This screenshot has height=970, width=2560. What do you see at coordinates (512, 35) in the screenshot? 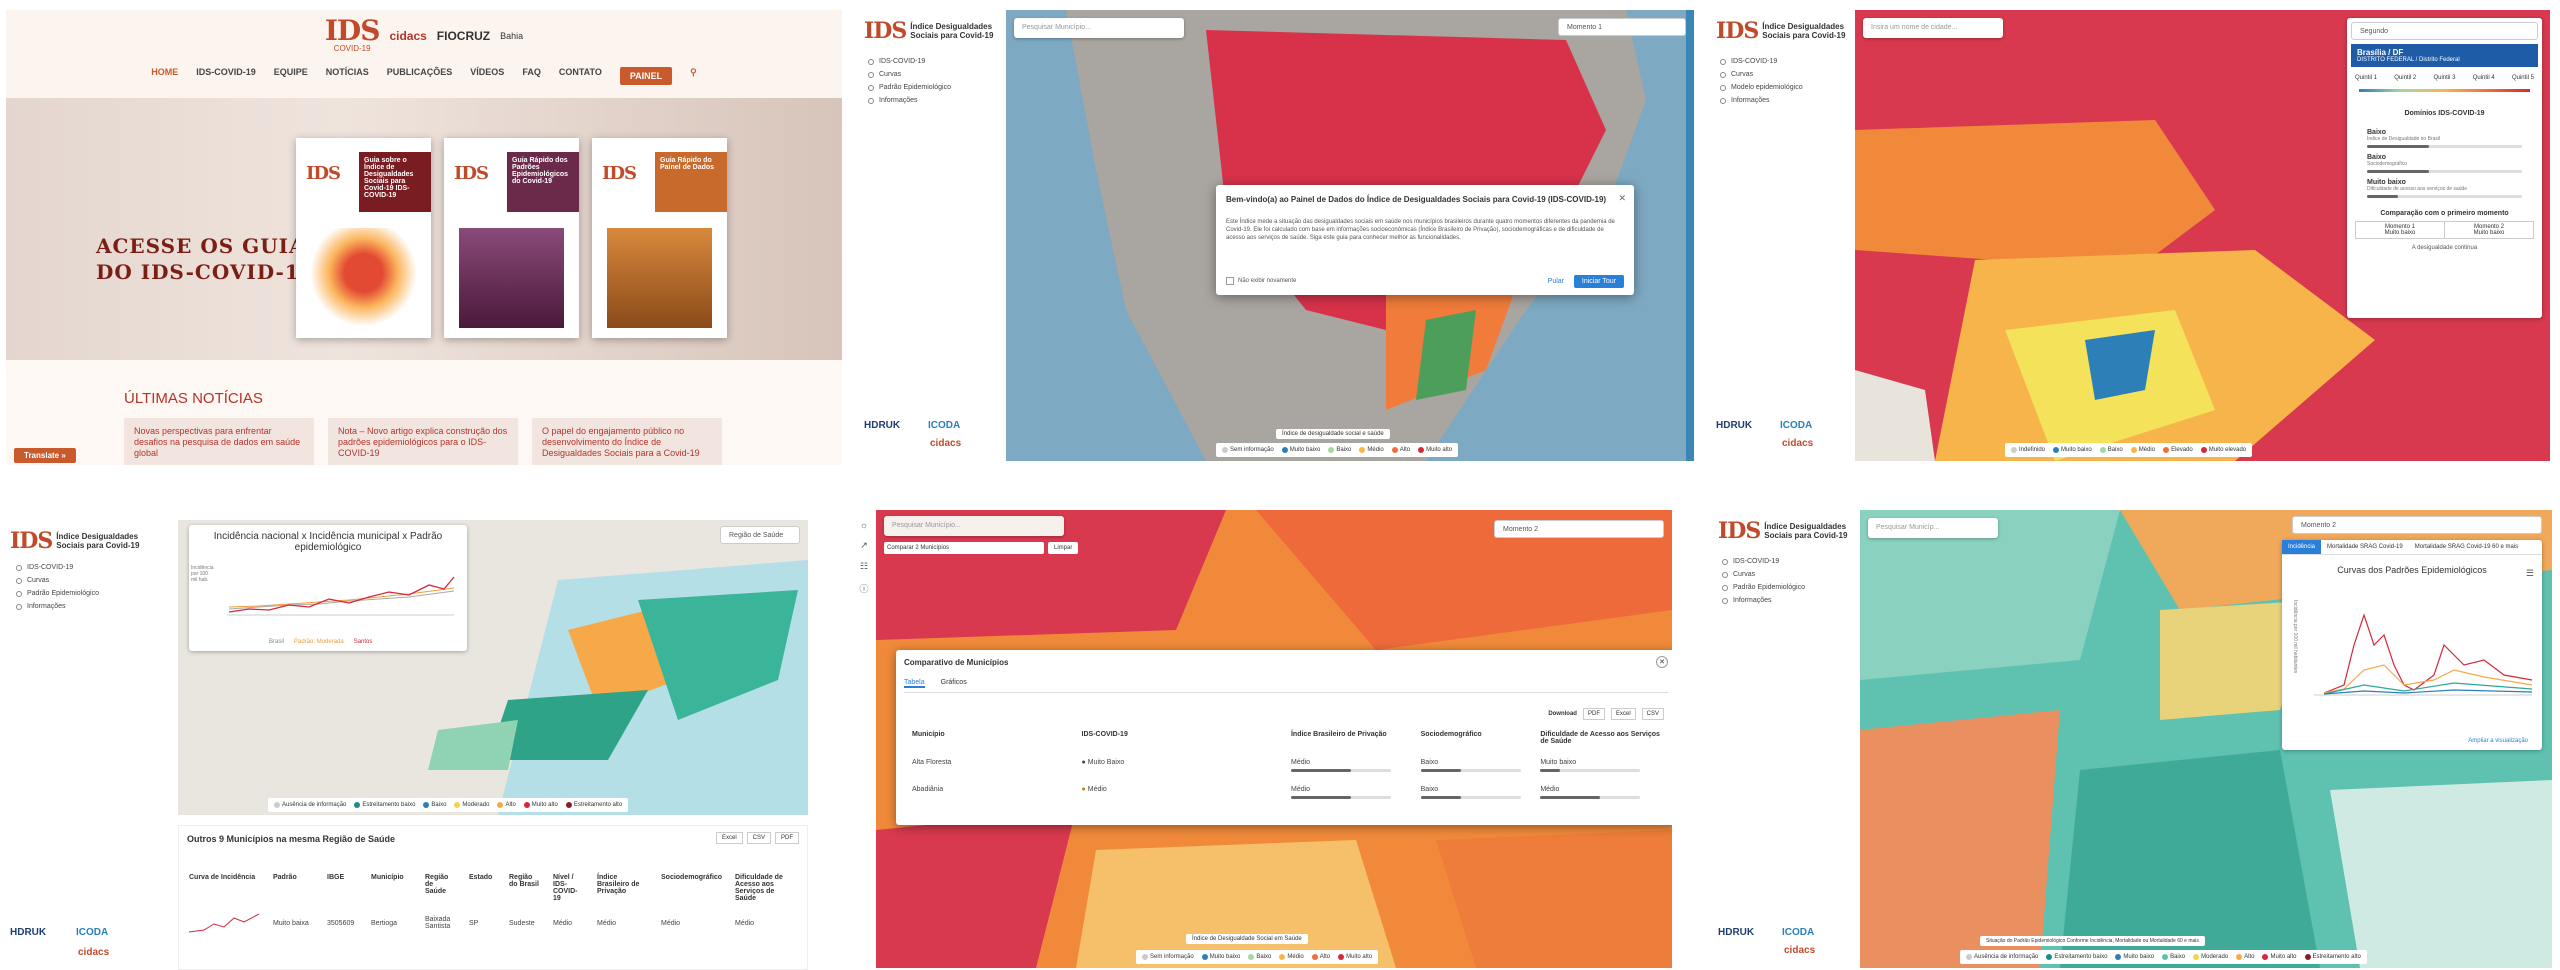
I see `bahia-label: Bahia` at bounding box center [512, 35].